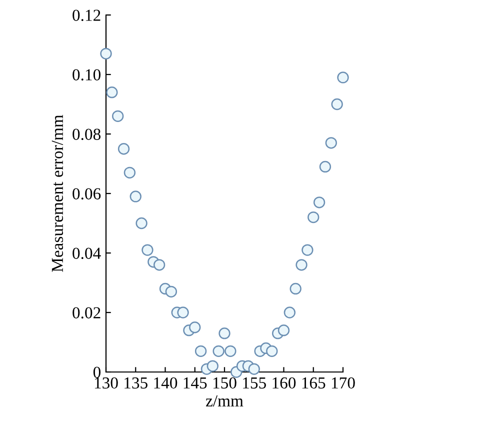 The height and width of the screenshot is (428, 502). Describe the element at coordinates (224, 383) in the screenshot. I see `x-tick-label: 150` at that location.